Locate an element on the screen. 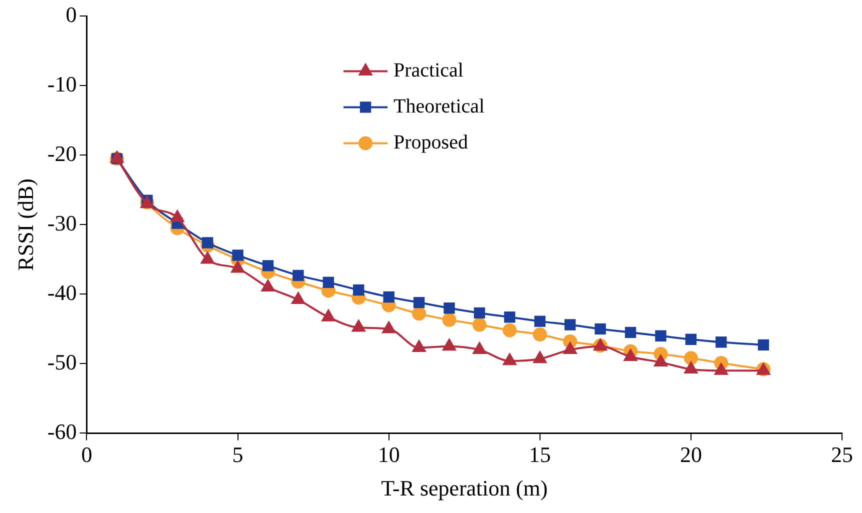  x-tick-label: 25 is located at coordinates (842, 455).